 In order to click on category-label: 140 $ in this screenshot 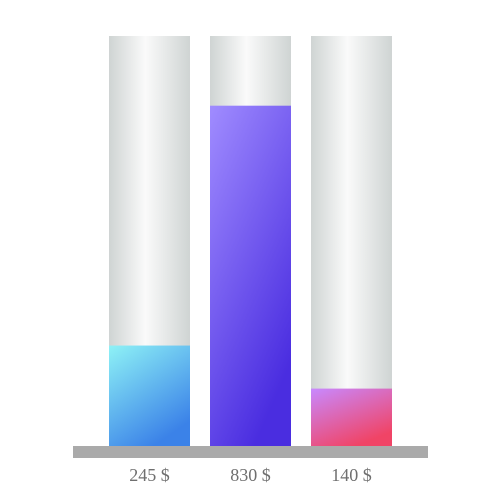, I will do `click(351, 475)`.